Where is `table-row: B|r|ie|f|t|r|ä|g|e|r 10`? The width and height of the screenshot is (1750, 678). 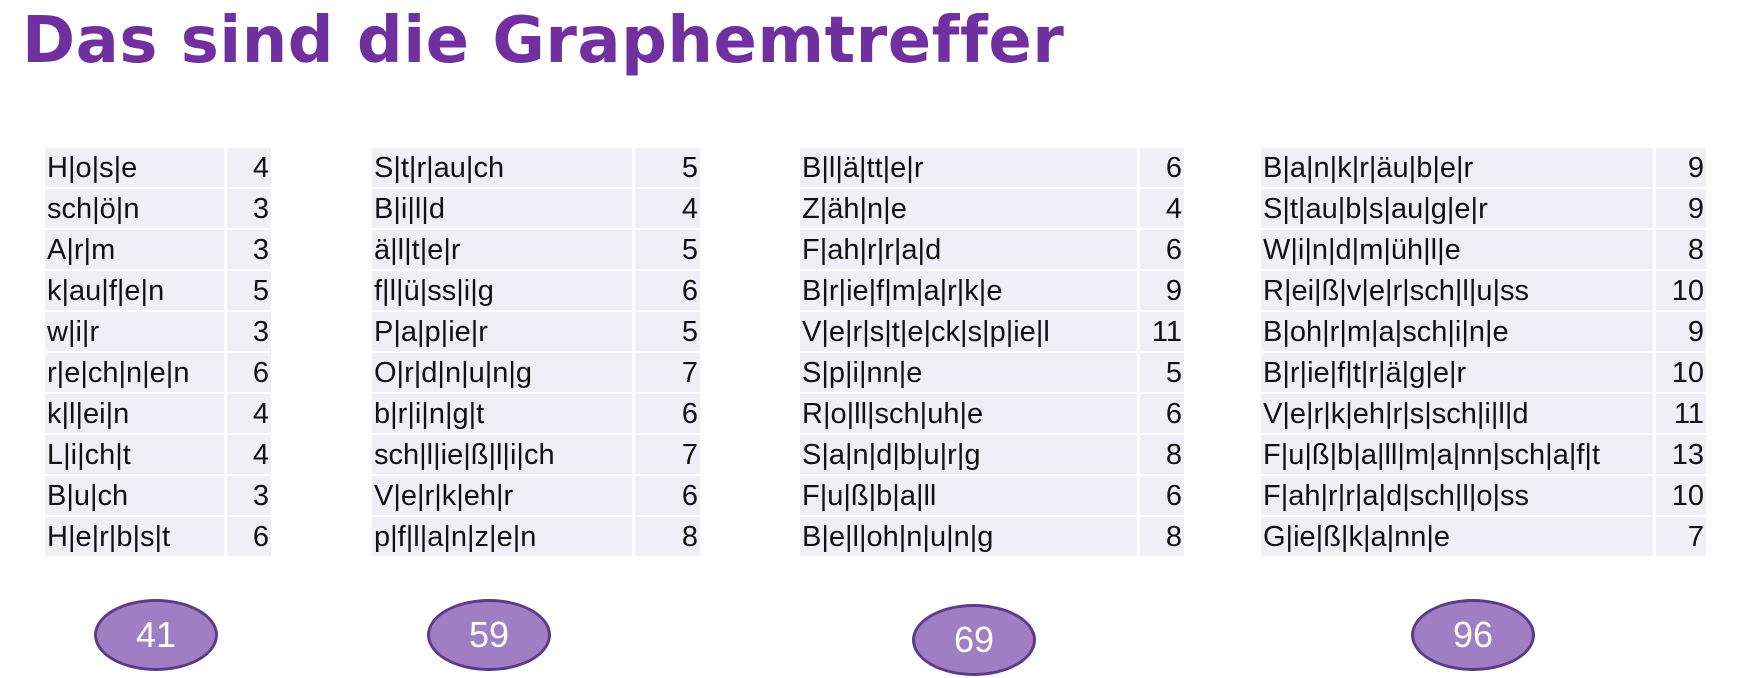
table-row: B|r|ie|f|t|r|ä|g|e|r 10 is located at coordinates (1483, 373).